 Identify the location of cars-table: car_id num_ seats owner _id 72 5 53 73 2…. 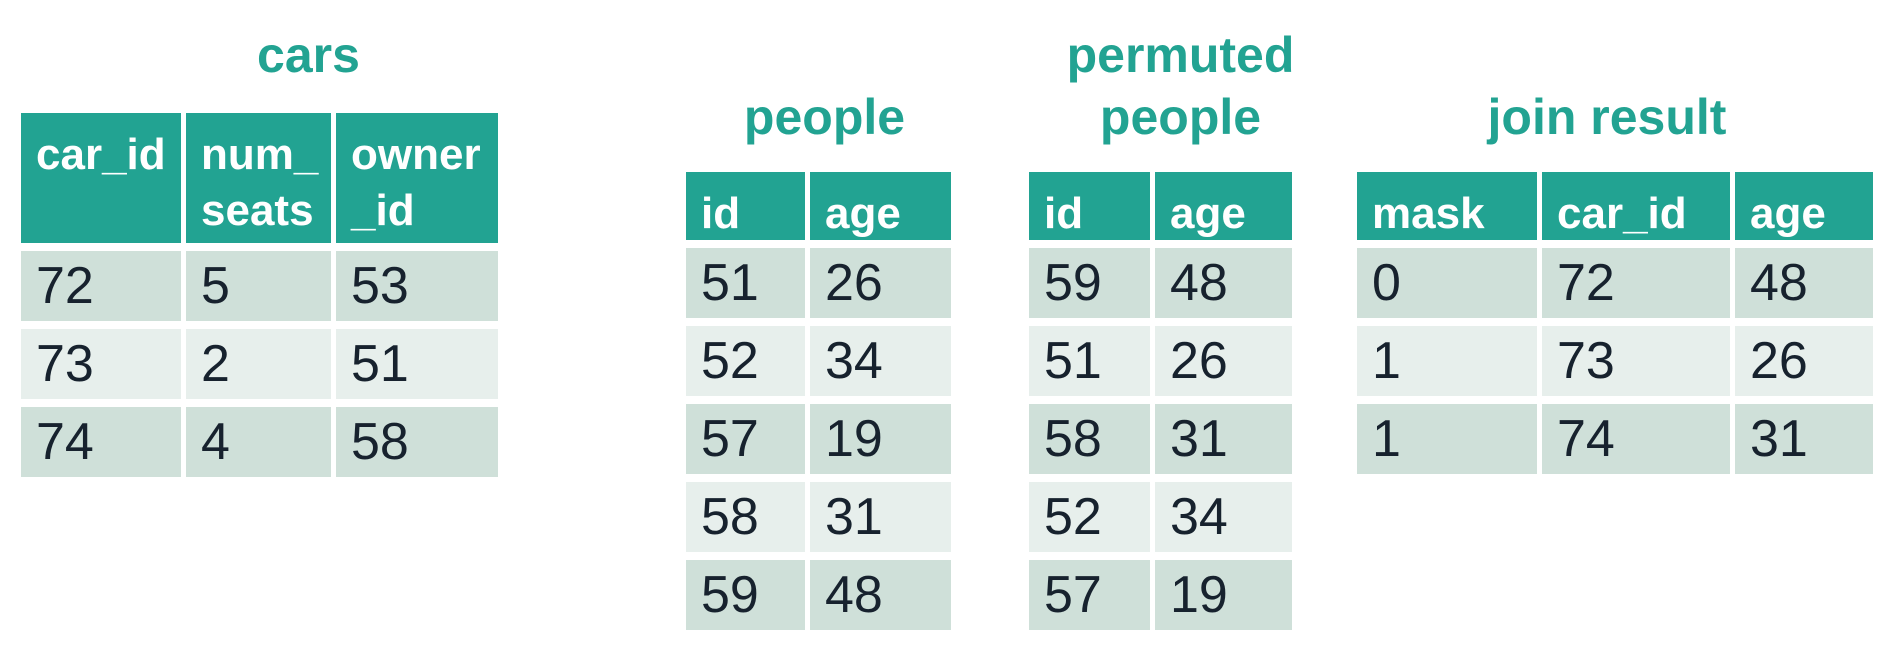
(259, 295).